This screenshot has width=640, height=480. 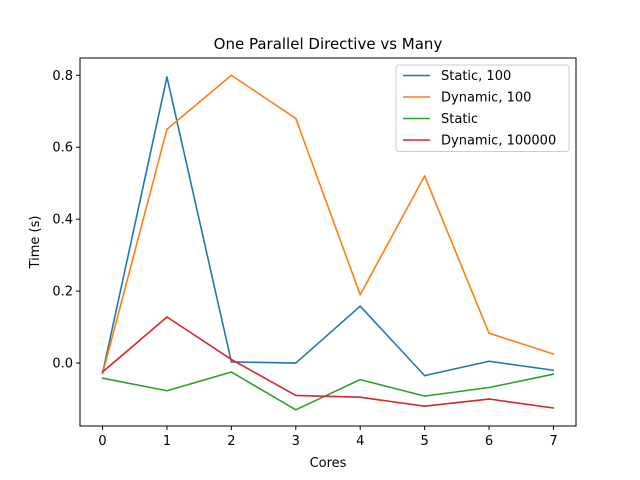 I want to click on legend-label-0: Static, 100, so click(x=476, y=76).